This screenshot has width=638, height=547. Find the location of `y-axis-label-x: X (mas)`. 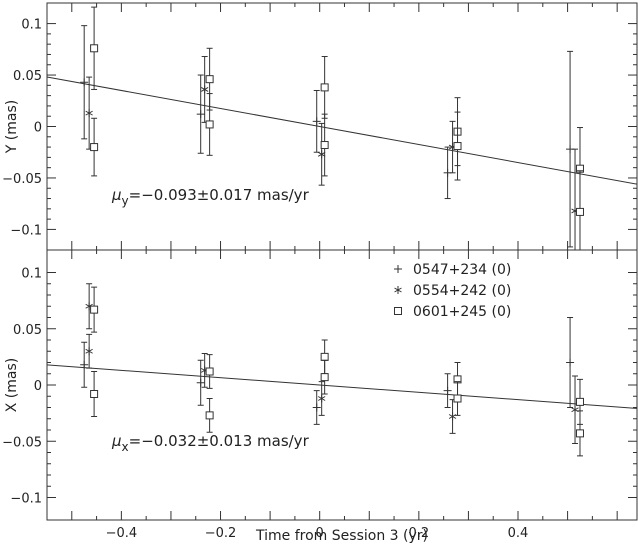

y-axis-label-x: X (mas) is located at coordinates (12, 385).